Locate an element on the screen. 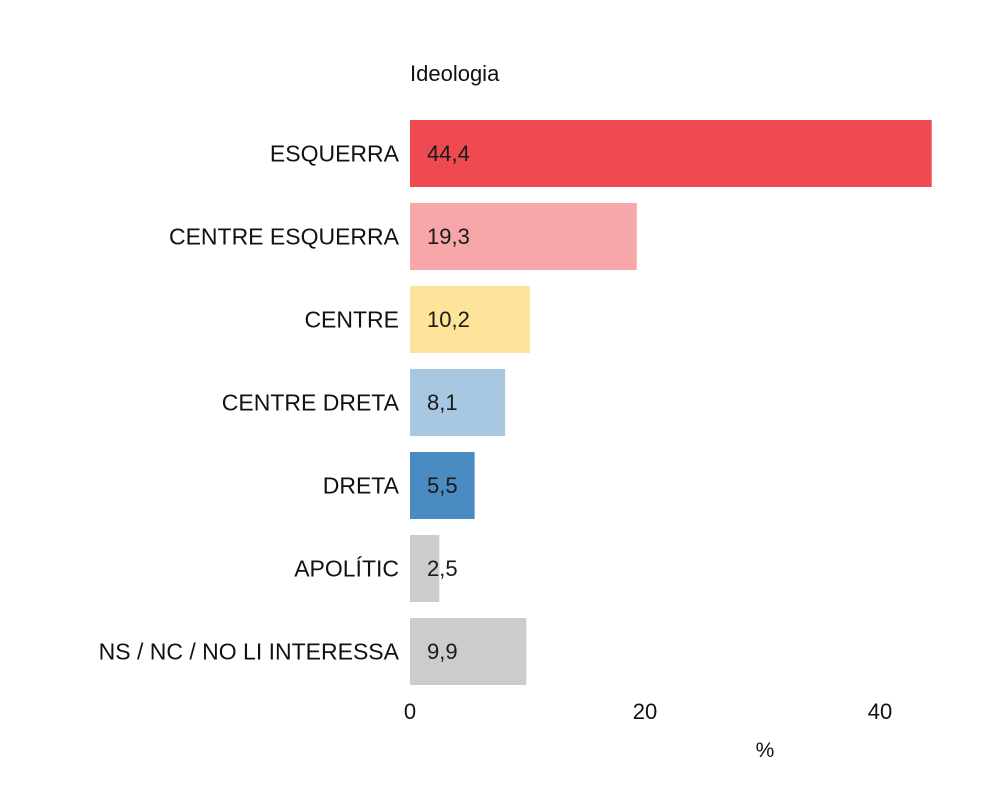  category-label-3: CENTRE DRETA is located at coordinates (311, 403).